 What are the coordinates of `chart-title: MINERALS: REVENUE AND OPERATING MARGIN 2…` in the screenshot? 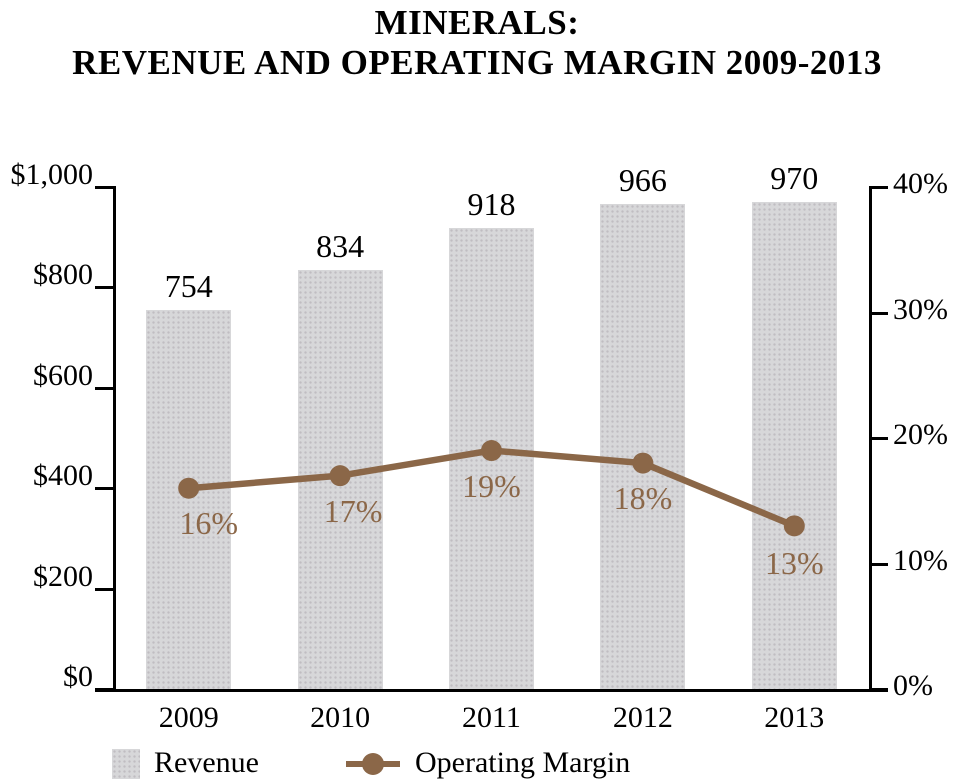 It's located at (477, 43).